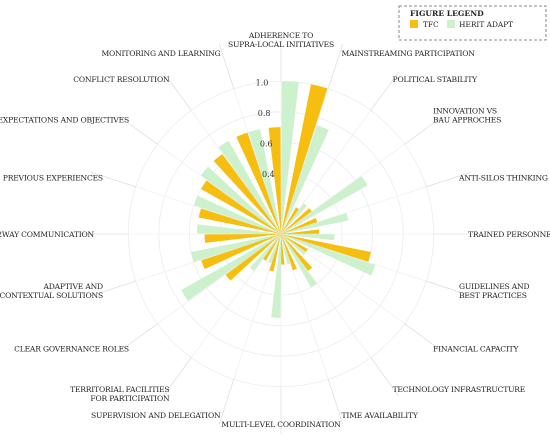 The image size is (550, 442). Describe the element at coordinates (436, 79) in the screenshot. I see `category-label-political-stability: POLITICAL STABILITY` at that location.